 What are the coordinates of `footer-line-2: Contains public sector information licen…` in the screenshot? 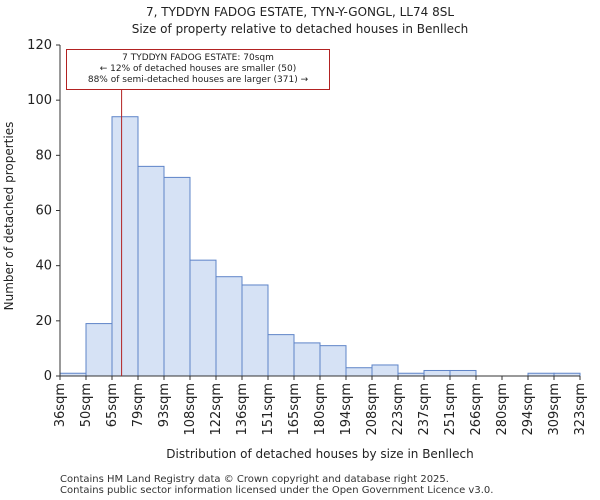 It's located at (277, 490).